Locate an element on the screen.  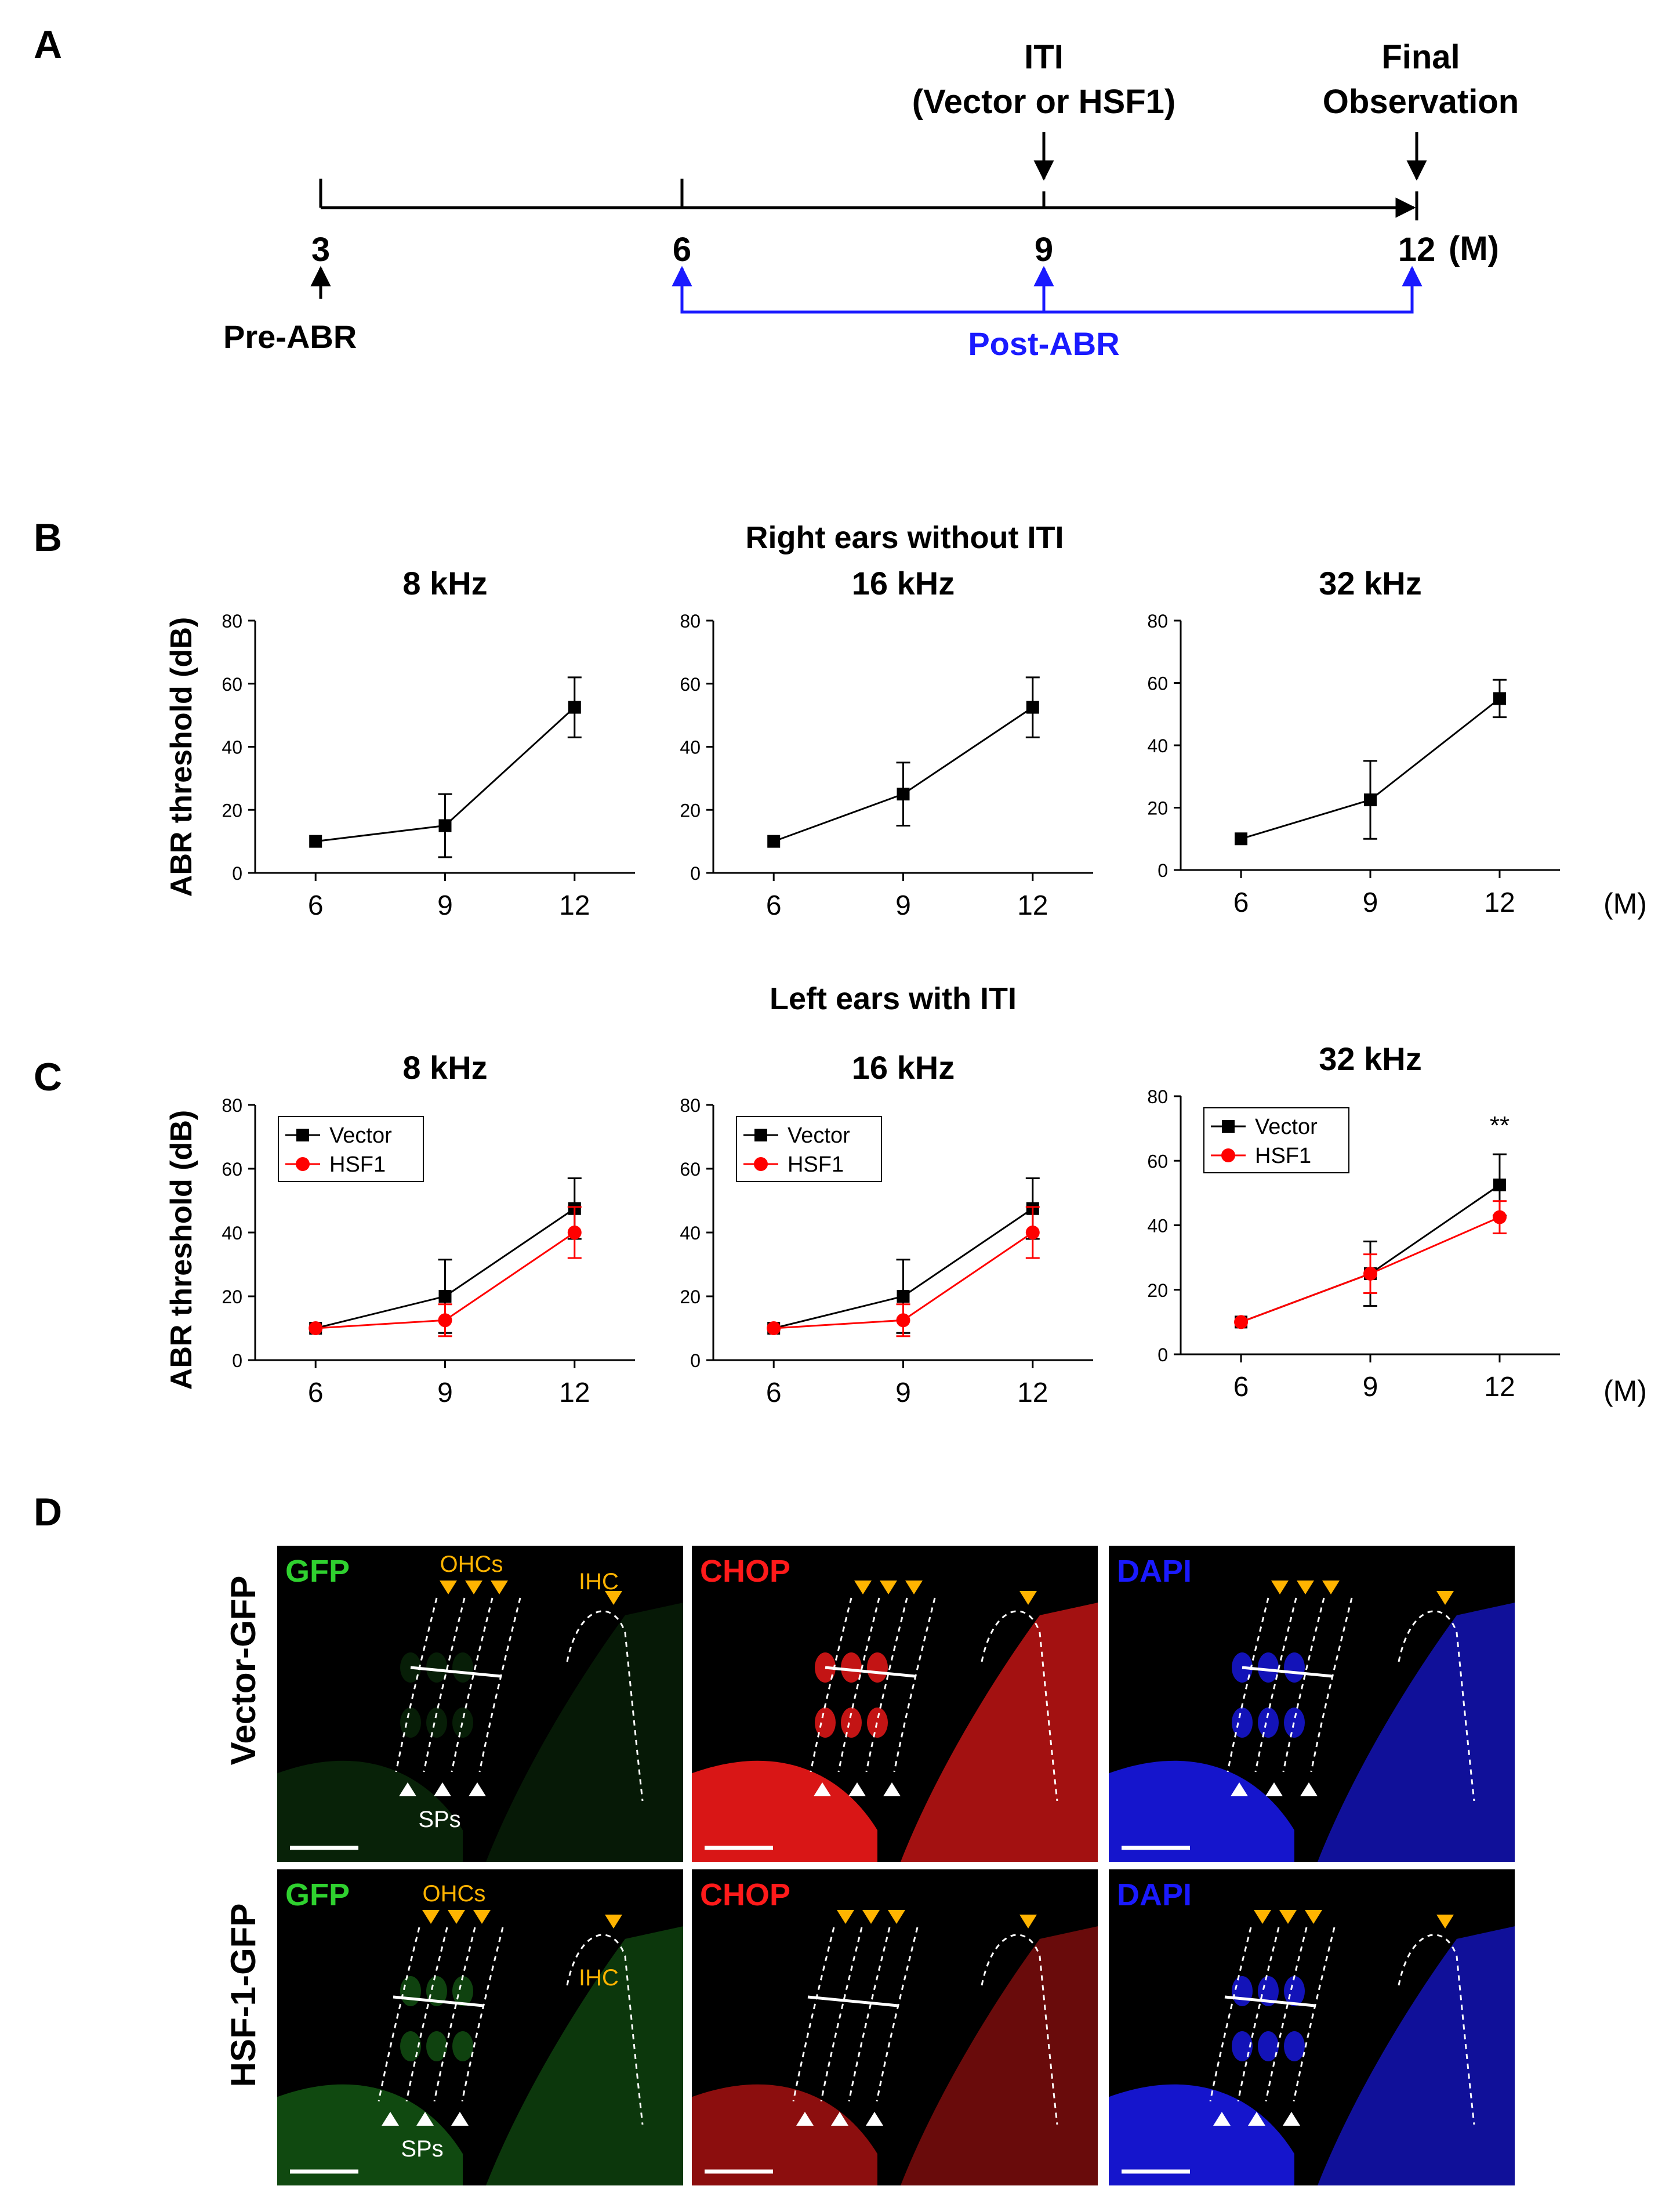
row-c-title: Left ears with ITI is located at coordinates (893, 999).